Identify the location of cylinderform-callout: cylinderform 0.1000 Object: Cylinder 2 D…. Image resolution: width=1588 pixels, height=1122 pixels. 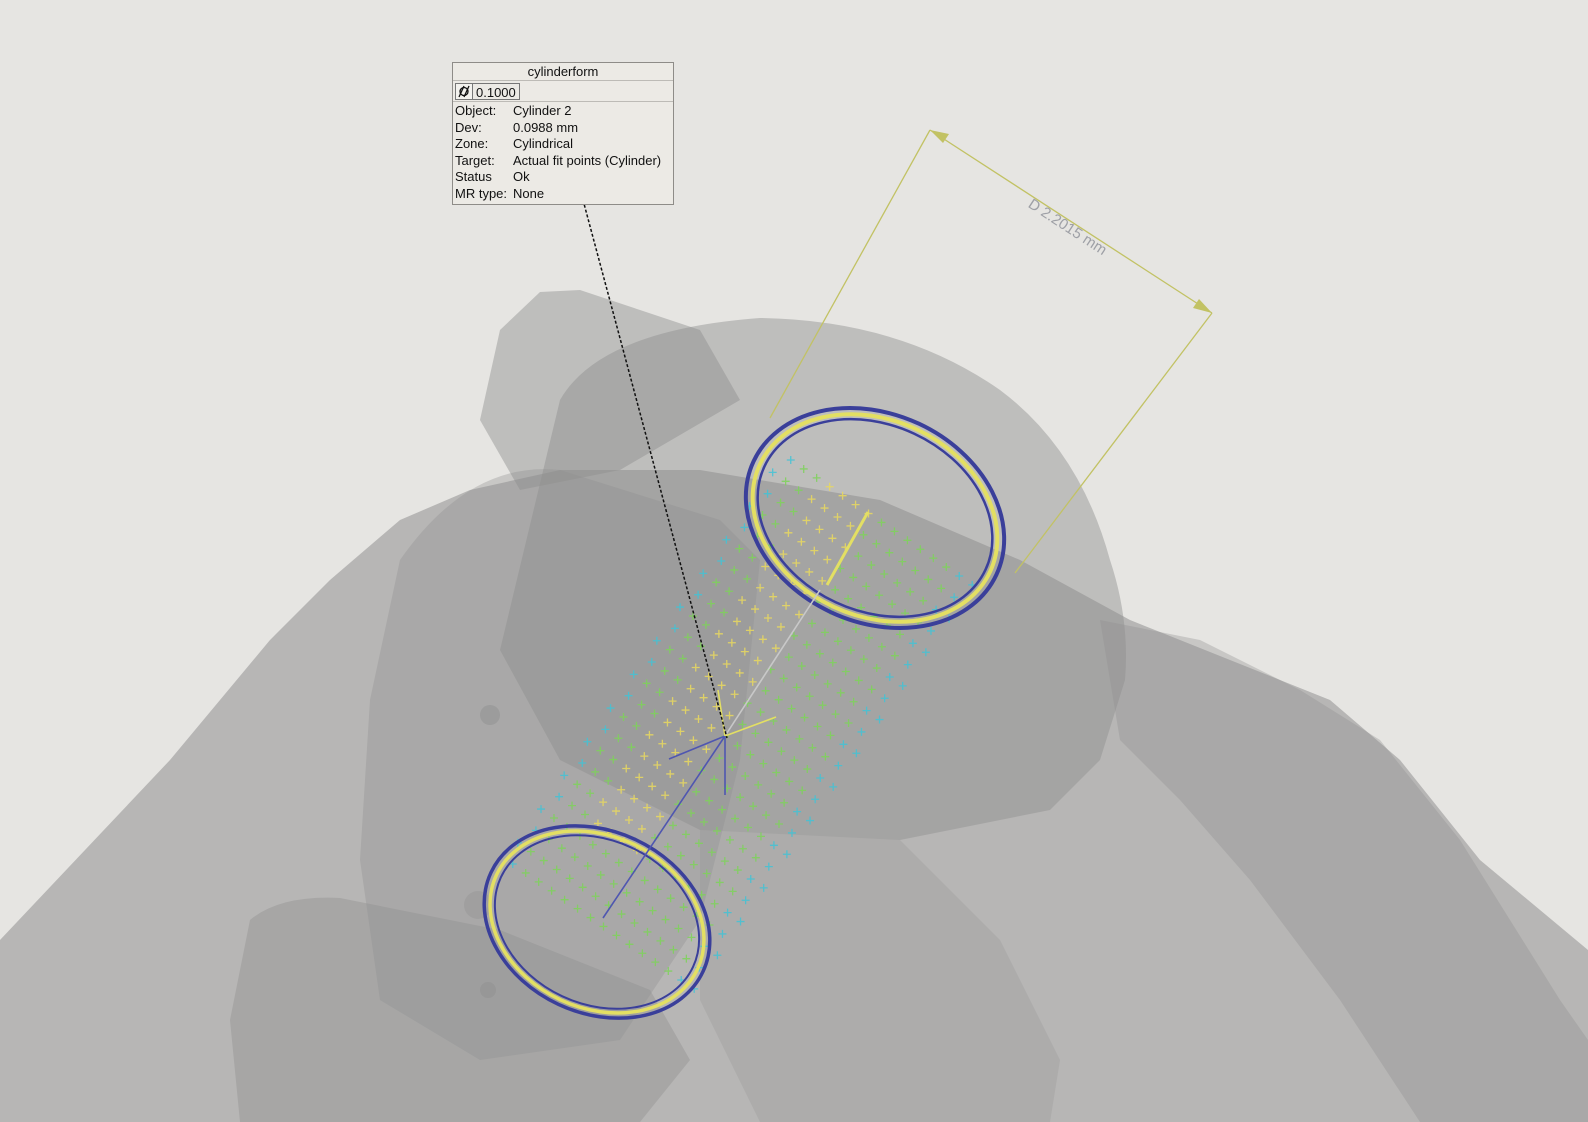
(563, 133).